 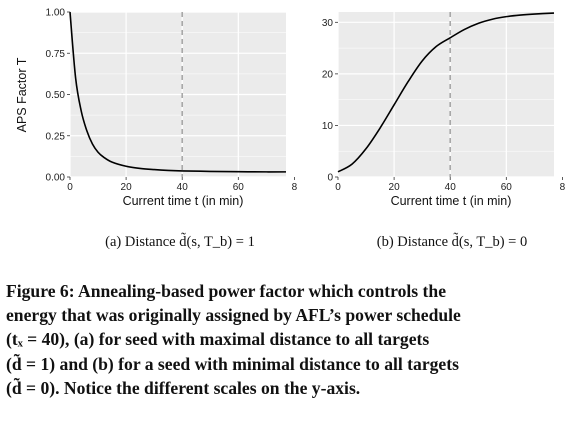 What do you see at coordinates (451, 201) in the screenshot?
I see `plot-b-xlabel: Current time t (in min)` at bounding box center [451, 201].